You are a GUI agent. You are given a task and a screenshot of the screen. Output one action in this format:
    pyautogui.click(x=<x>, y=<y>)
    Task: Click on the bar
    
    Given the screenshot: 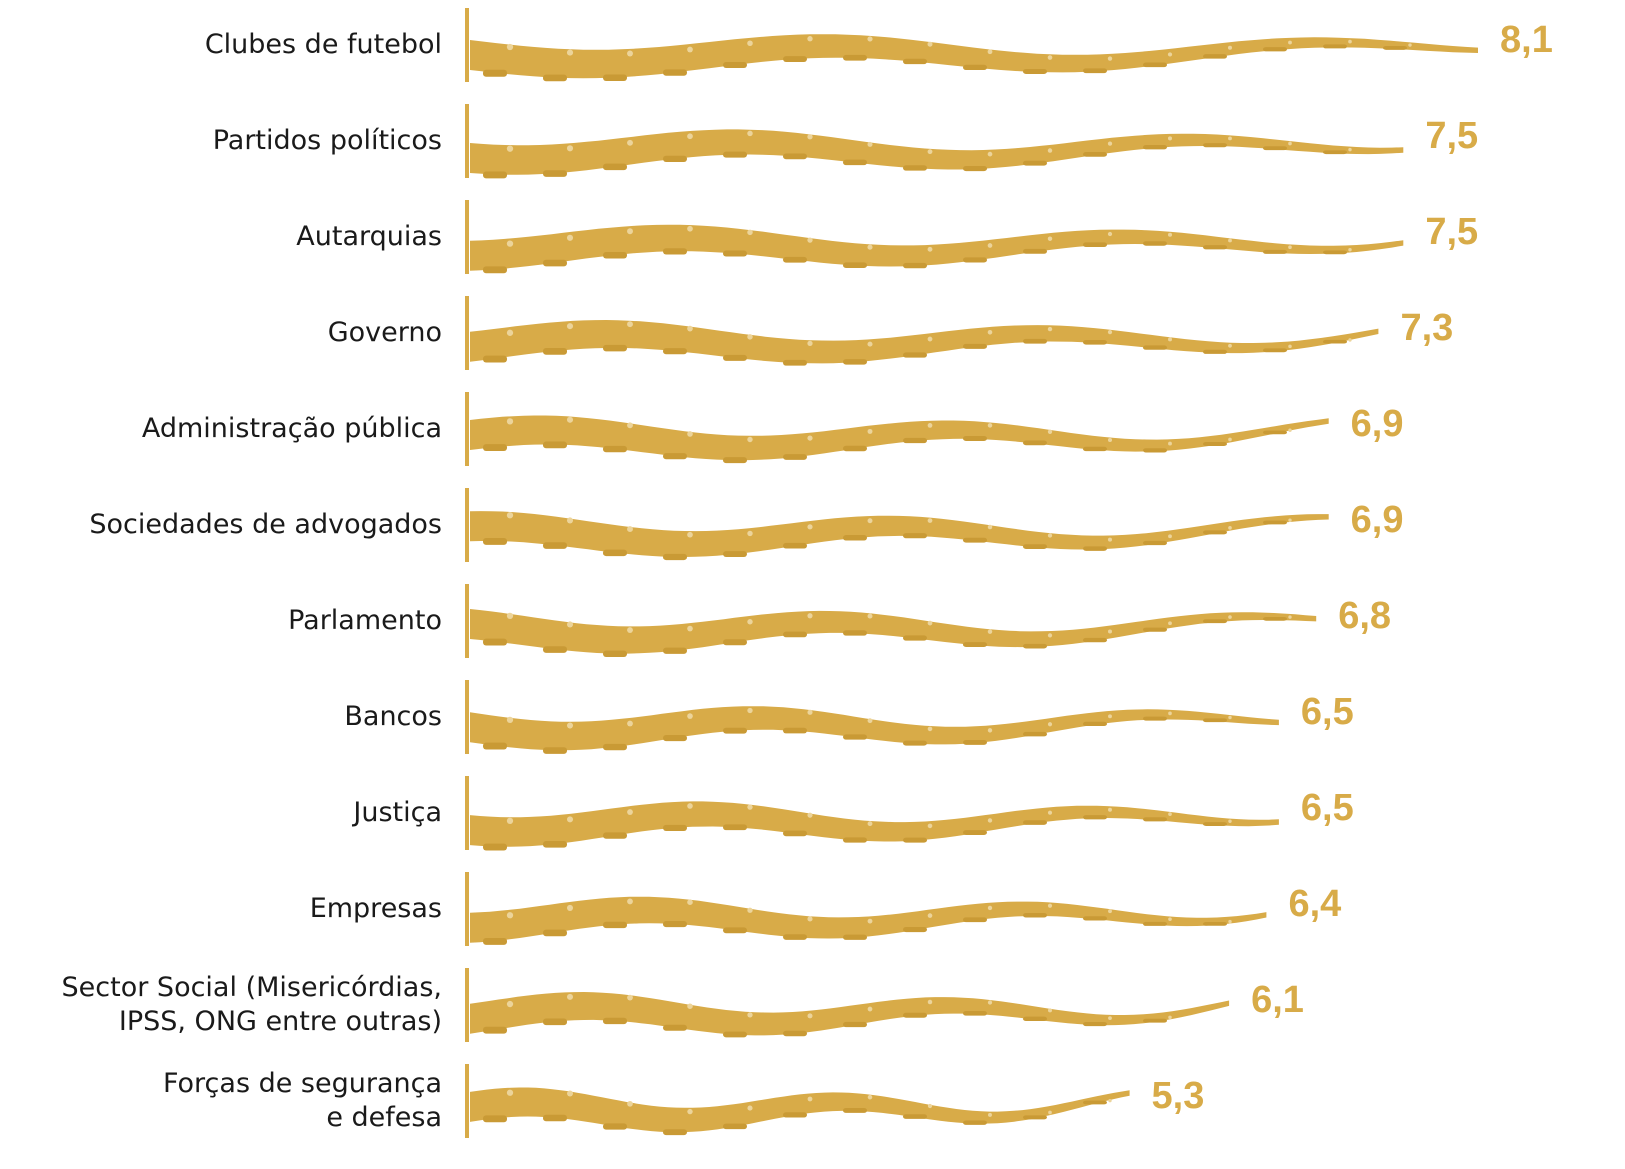 What is the action you would take?
    pyautogui.click(x=874, y=728)
    